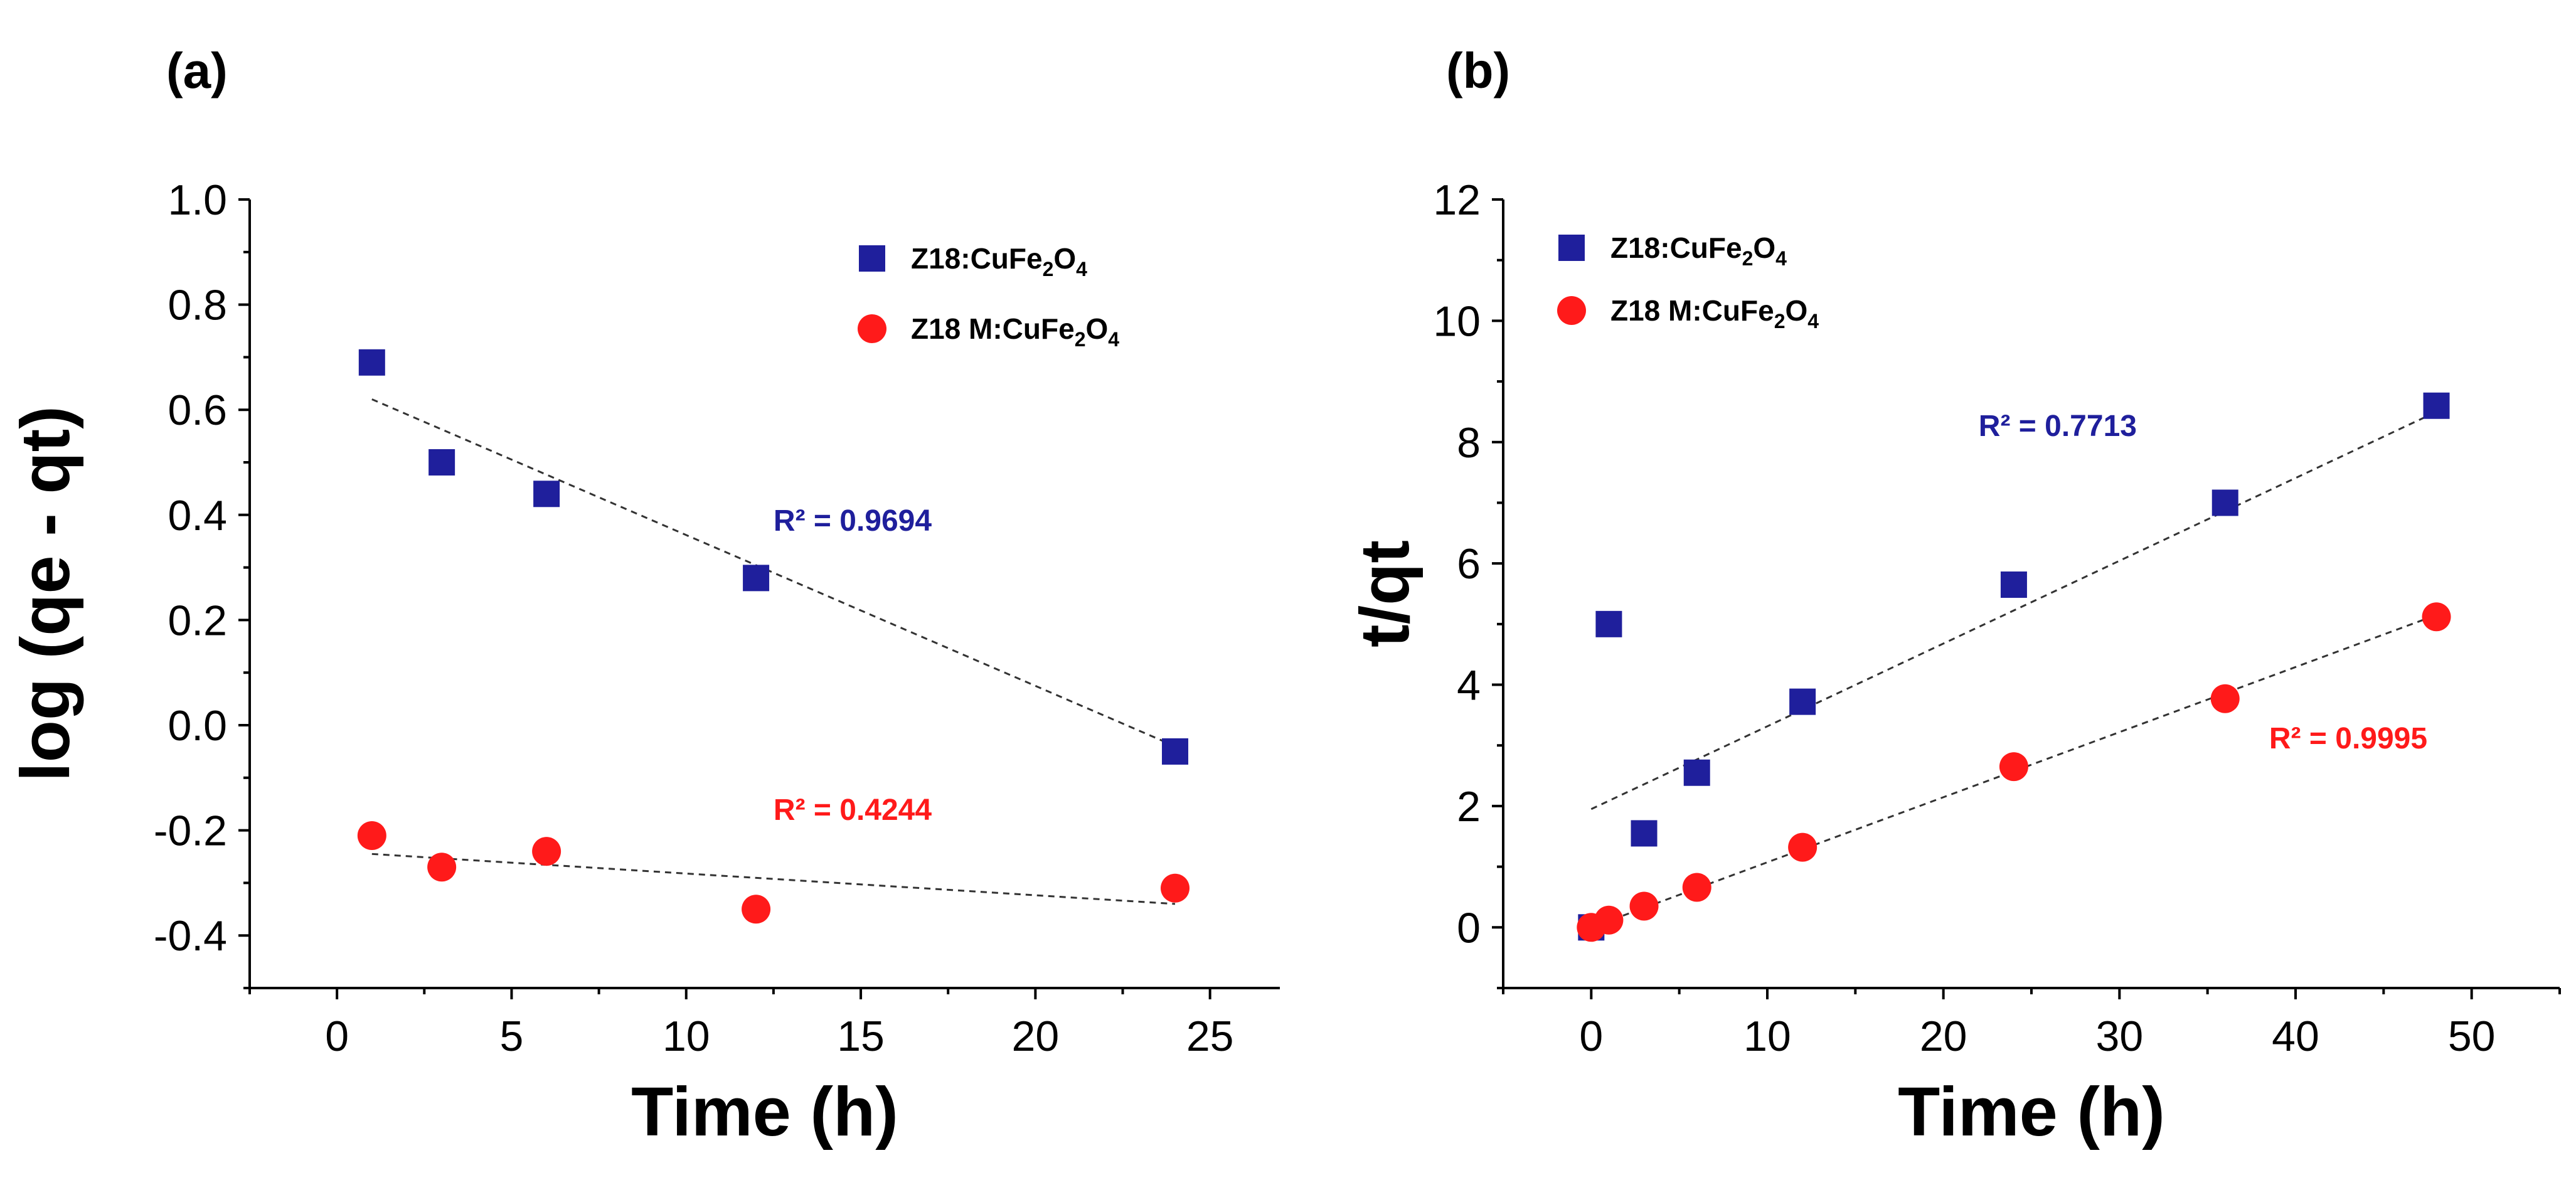  I want to click on y-tick-label: 0.0, so click(198, 726).